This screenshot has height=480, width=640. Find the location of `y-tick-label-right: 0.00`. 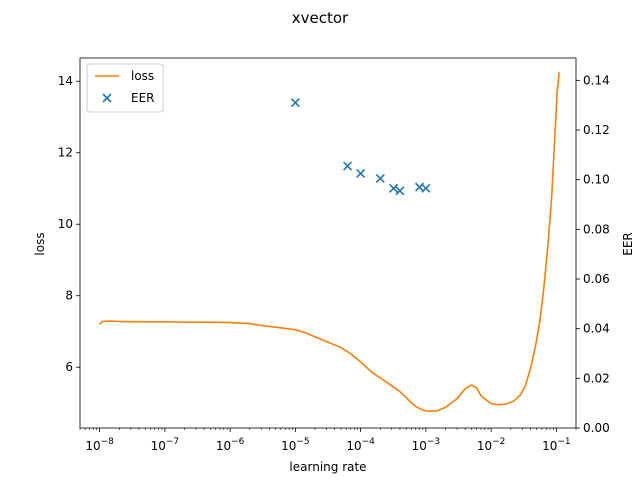

y-tick-label-right: 0.00 is located at coordinates (596, 428).